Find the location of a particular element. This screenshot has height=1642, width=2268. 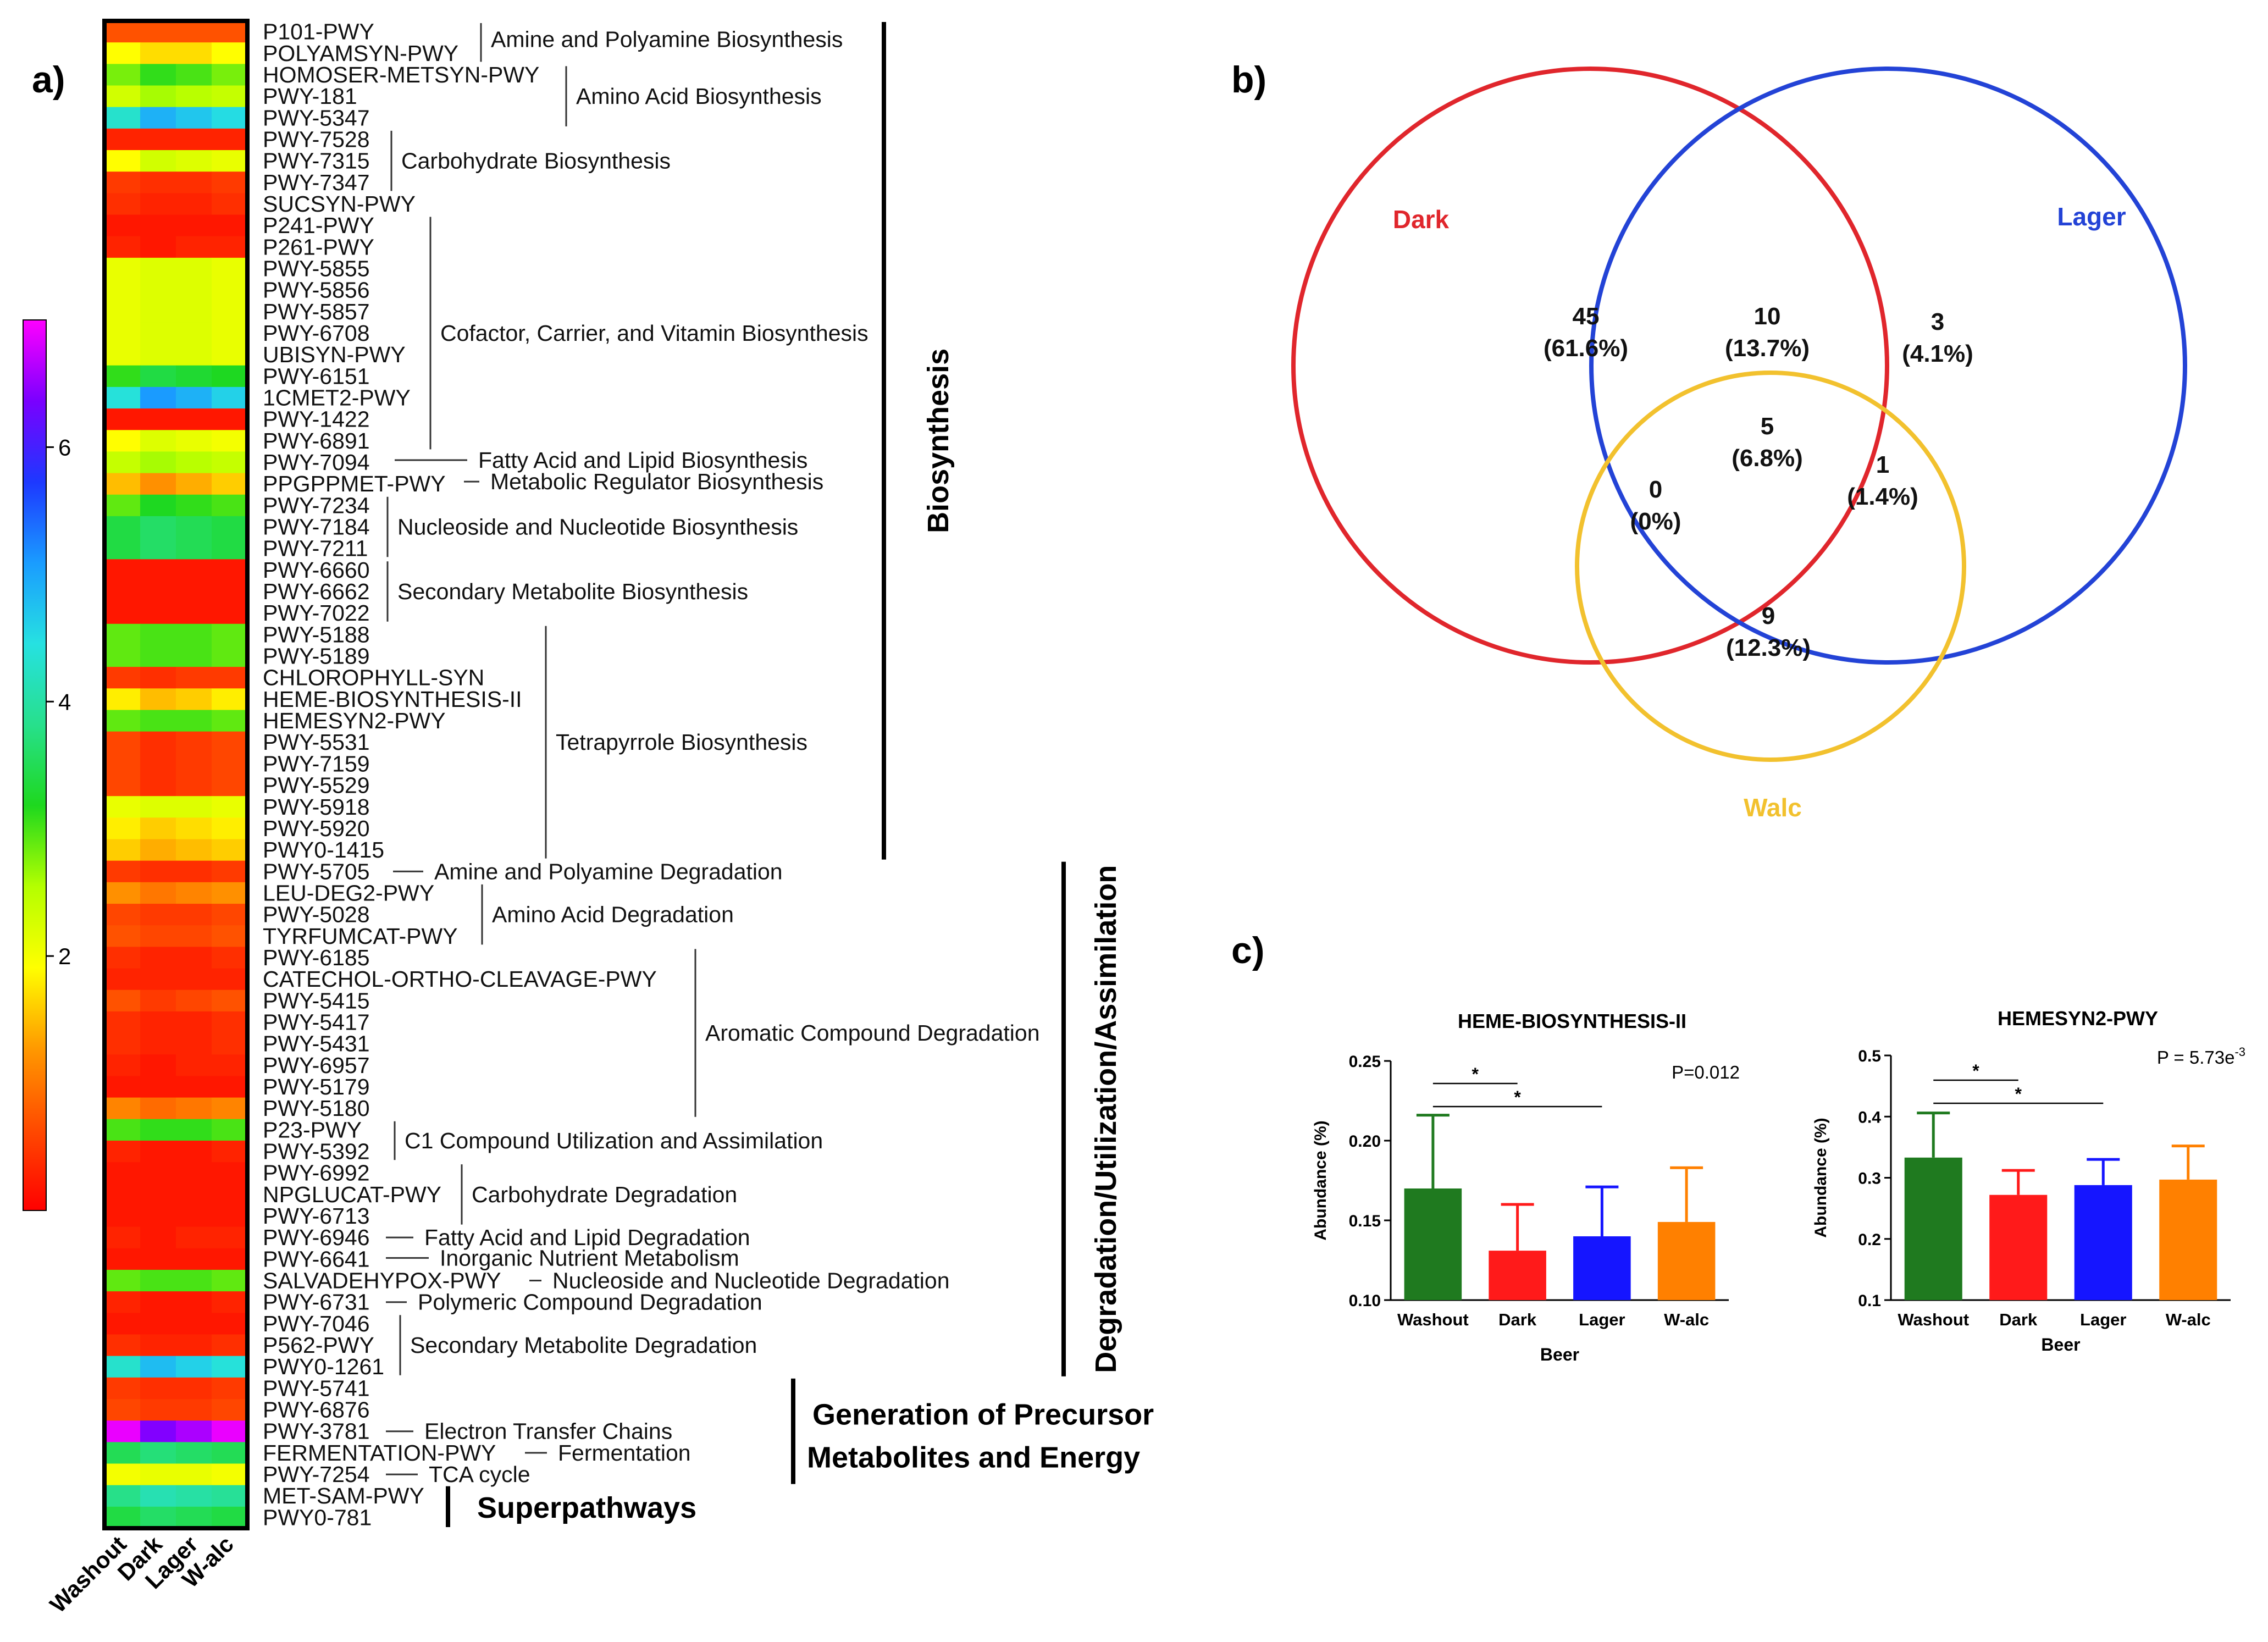

bar-chart-title: HEMESYN2-PWY is located at coordinates (2078, 1018).